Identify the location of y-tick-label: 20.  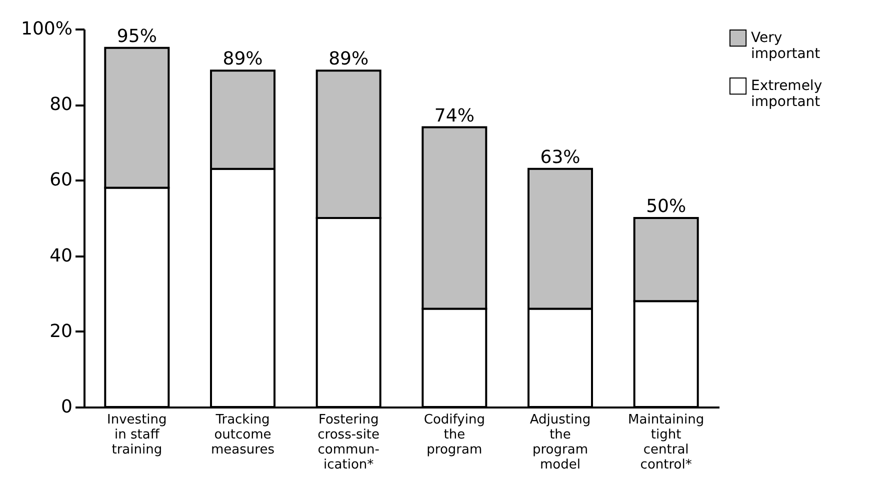
(61, 331).